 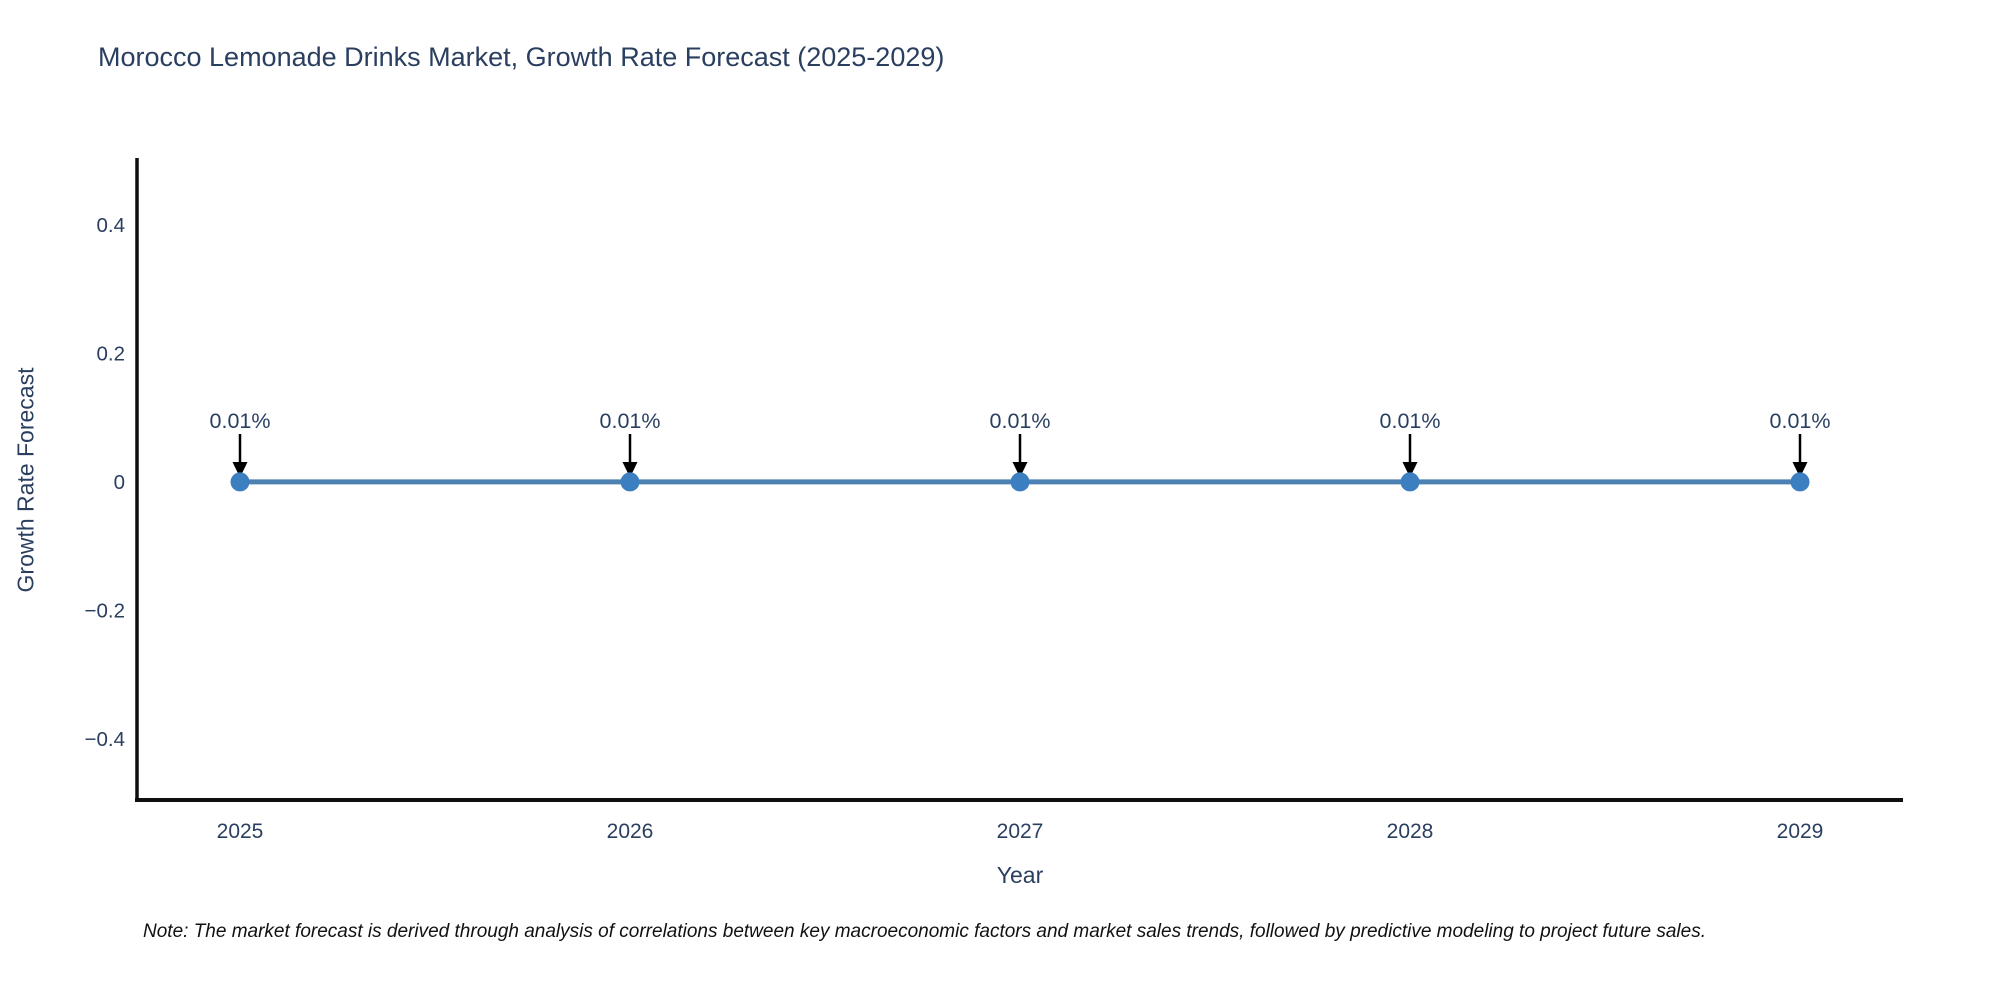 I want to click on x-axis-title: Year, so click(x=1020, y=875).